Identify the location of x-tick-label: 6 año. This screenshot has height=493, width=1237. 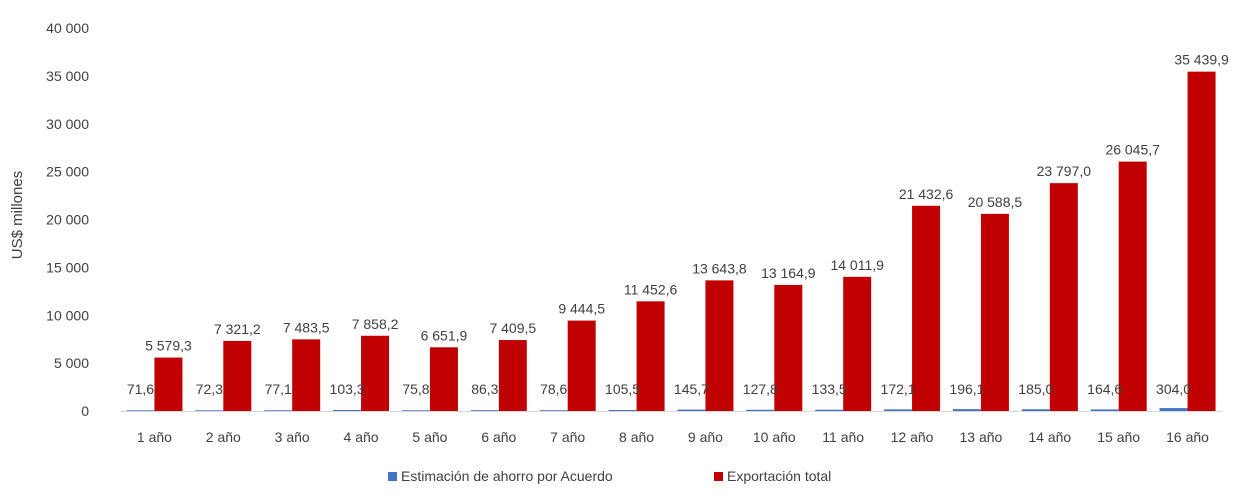
(498, 437).